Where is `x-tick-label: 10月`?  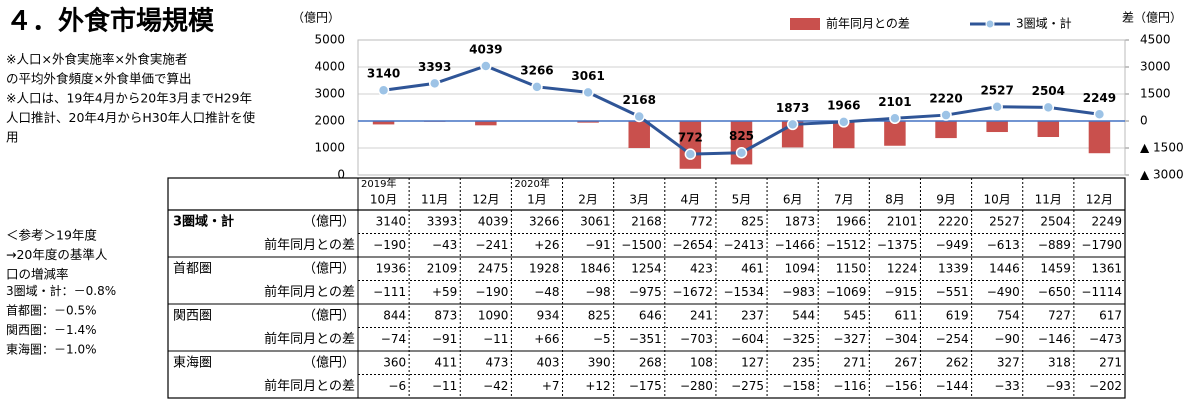 x-tick-label: 10月 is located at coordinates (383, 200).